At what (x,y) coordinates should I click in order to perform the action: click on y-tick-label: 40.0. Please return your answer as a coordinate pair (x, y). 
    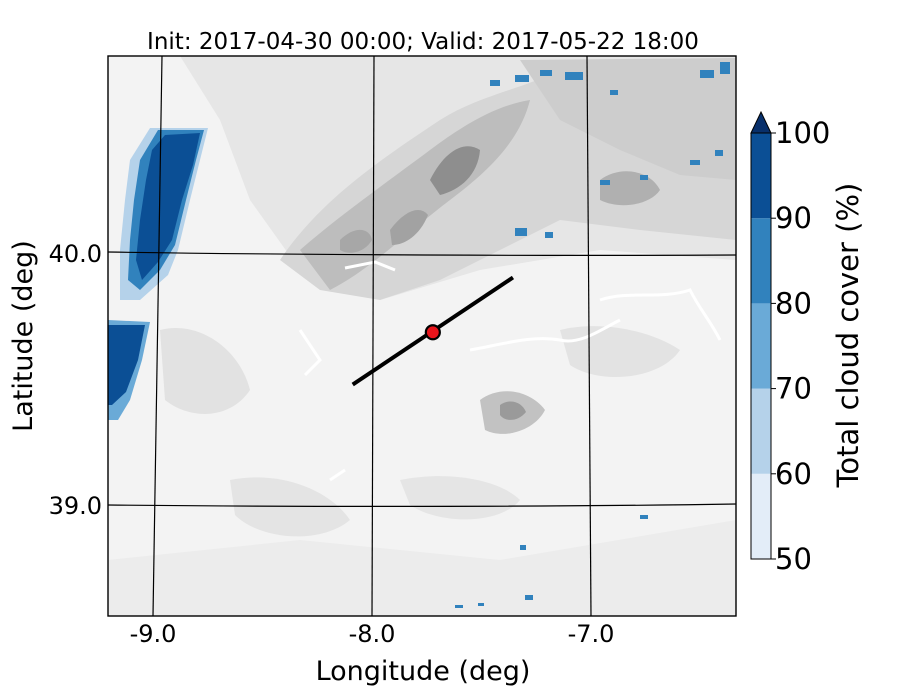
    Looking at the image, I should click on (75, 254).